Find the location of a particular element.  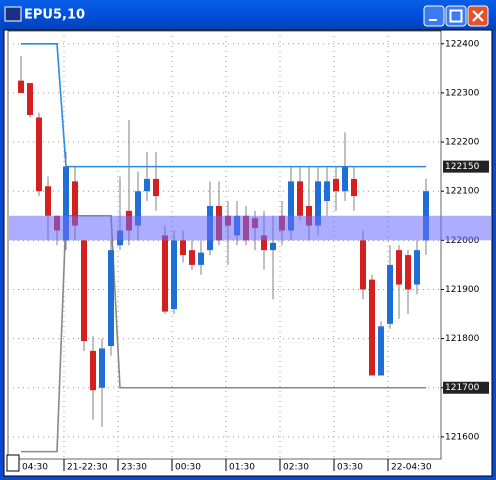

window-title: EPU5,10 is located at coordinates (54, 15).